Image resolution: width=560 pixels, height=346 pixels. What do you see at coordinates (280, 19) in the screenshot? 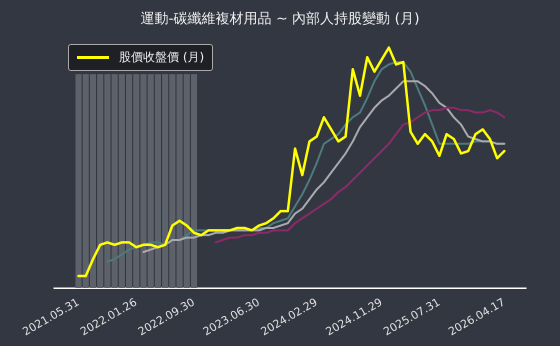
I see `chart-title: 運動-碳纖維複材用品 ~ 內部人持股變動 (月)` at bounding box center [280, 19].